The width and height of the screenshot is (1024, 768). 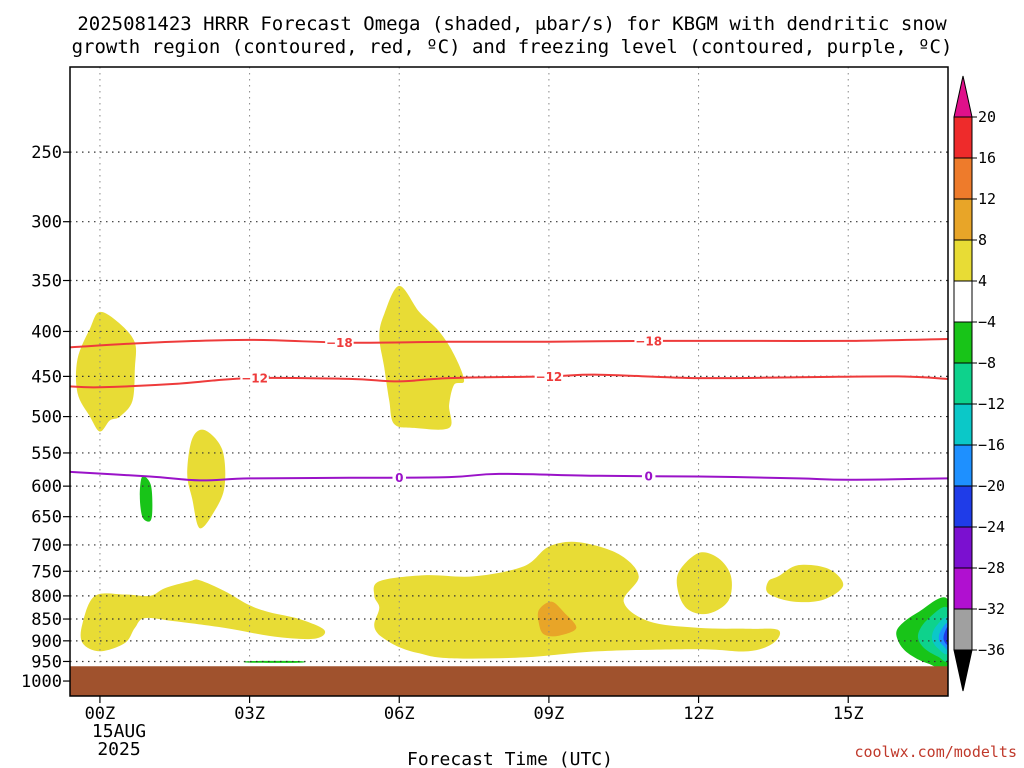 I want to click on y-tick-label-400: 400, so click(x=46, y=332).